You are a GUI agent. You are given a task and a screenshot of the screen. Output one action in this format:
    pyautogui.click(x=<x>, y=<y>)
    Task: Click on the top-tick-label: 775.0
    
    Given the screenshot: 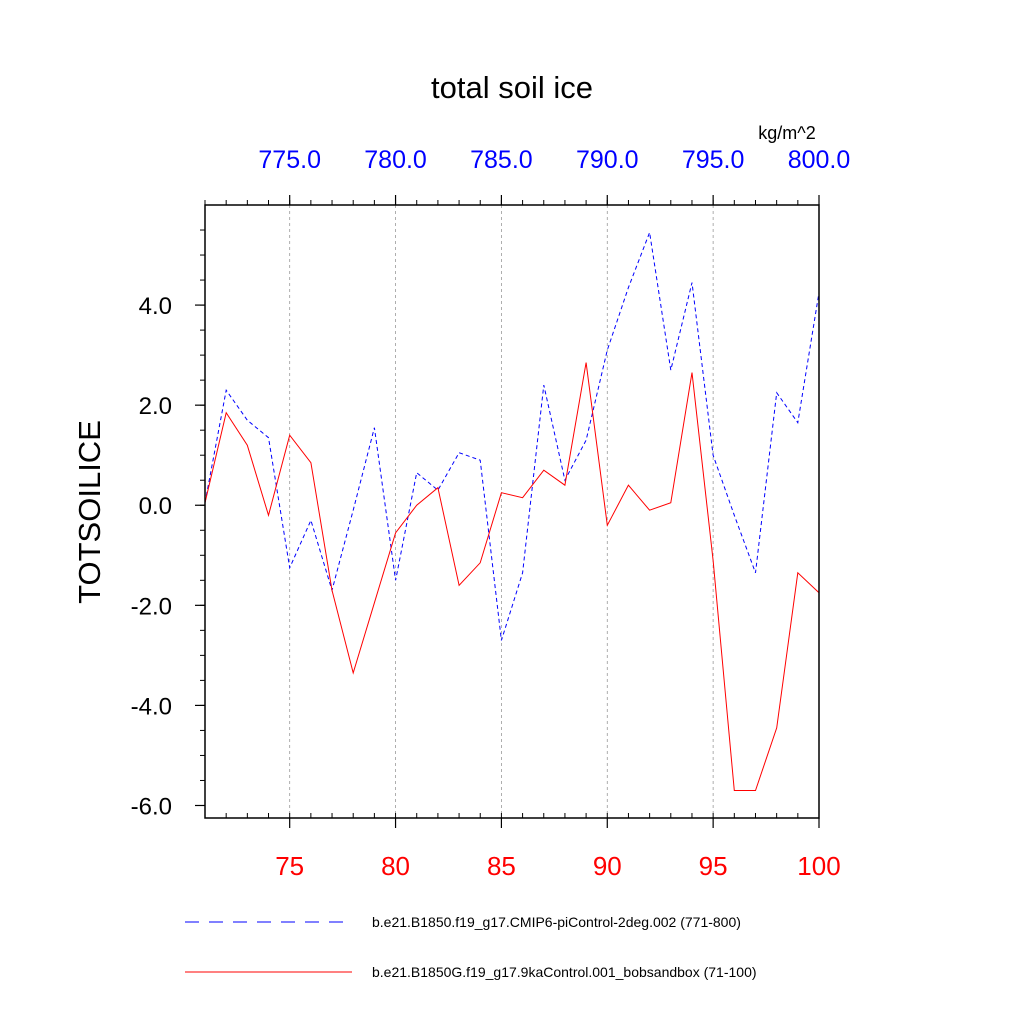 What is the action you would take?
    pyautogui.click(x=289, y=160)
    